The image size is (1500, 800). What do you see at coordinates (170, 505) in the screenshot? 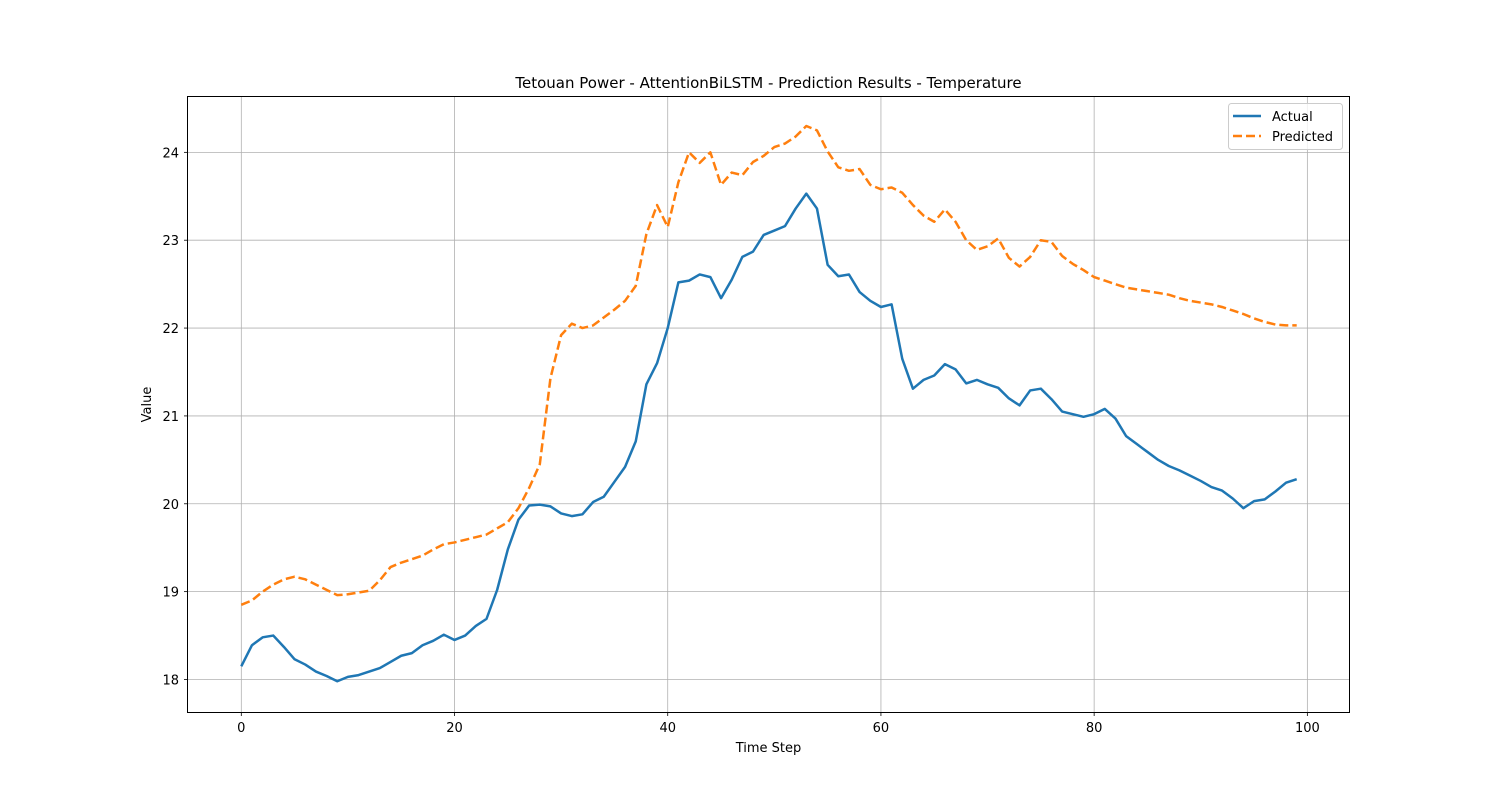
I see `y-tick-label: 20` at bounding box center [170, 505].